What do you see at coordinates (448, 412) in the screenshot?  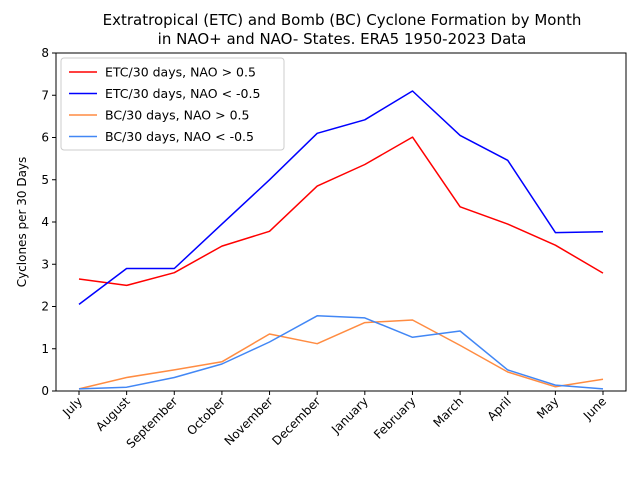 I see `x-tick-label: March` at bounding box center [448, 412].